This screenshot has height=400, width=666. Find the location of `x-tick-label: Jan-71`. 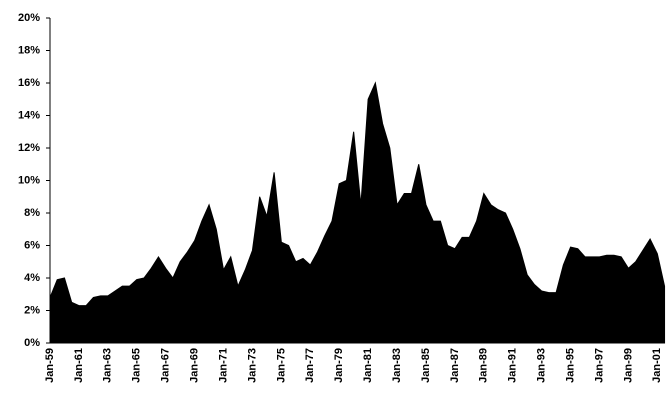

x-tick-label: Jan-71 is located at coordinates (223, 365).